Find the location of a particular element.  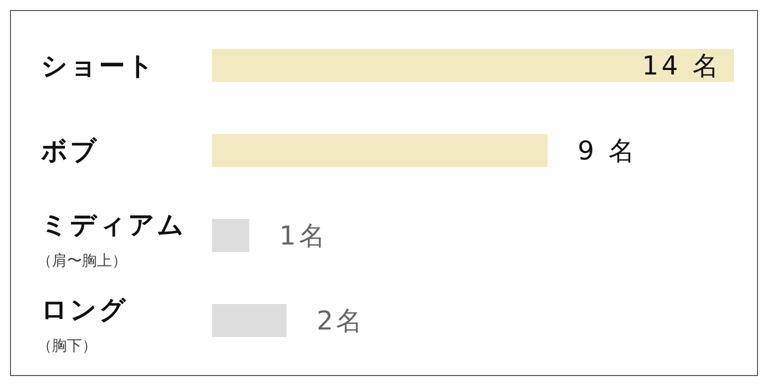

data-label: 9 名 is located at coordinates (608, 151).